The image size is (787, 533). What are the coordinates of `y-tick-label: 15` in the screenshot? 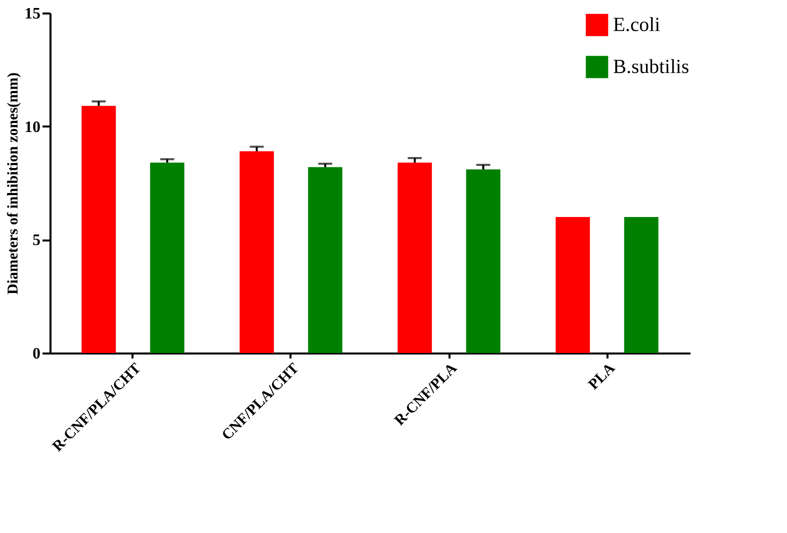 It's located at (32, 14).